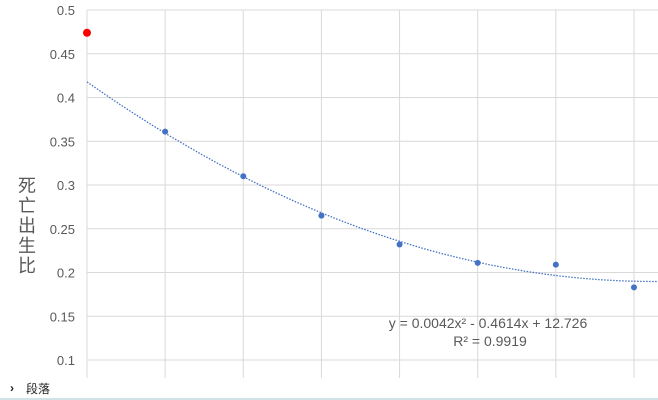 This screenshot has height=400, width=658. What do you see at coordinates (62, 229) in the screenshot?
I see `y-tick-label: 0.25` at bounding box center [62, 229].